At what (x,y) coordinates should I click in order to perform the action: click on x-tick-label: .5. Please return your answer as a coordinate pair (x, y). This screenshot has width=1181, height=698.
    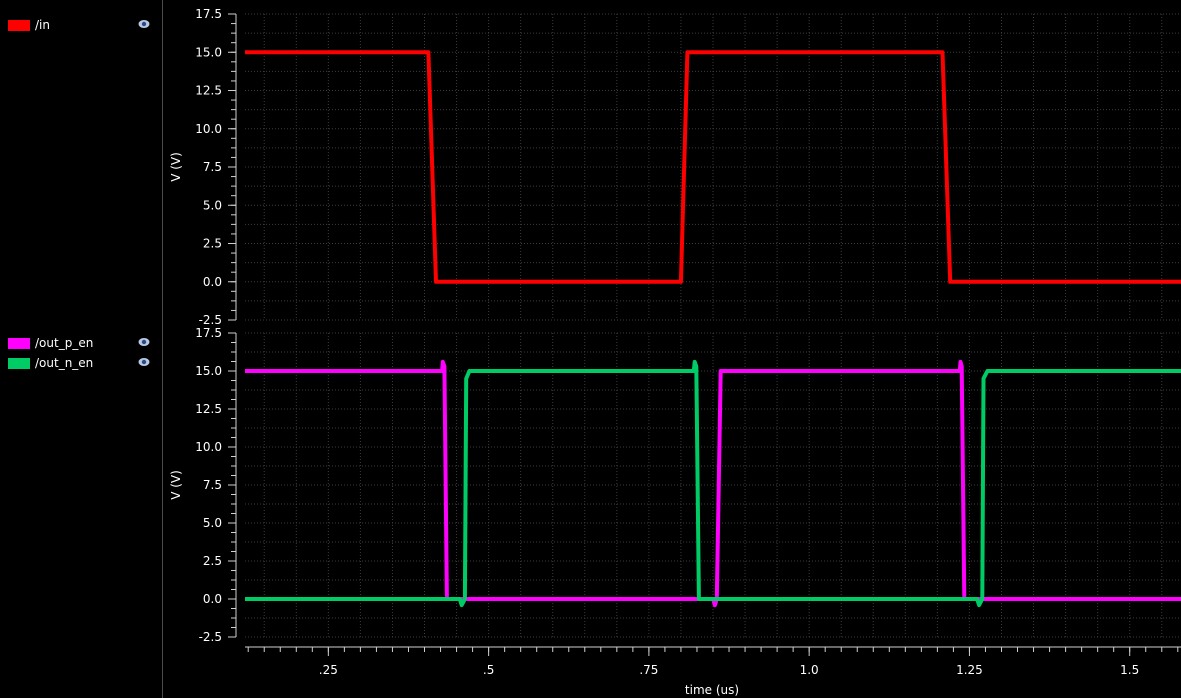
    Looking at the image, I should click on (488, 670).